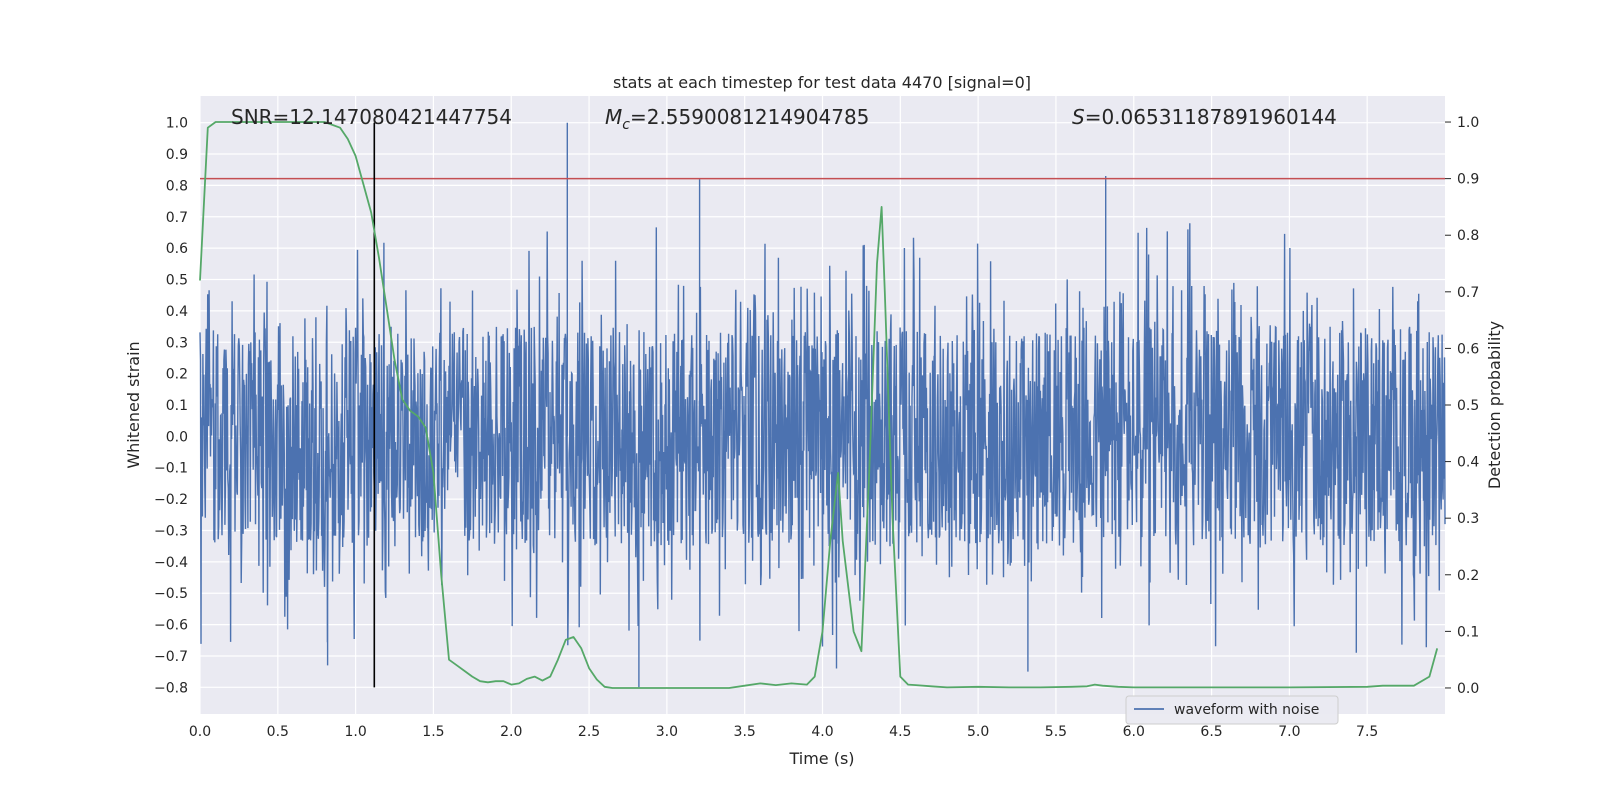 This screenshot has width=1600, height=800. Describe the element at coordinates (1468, 180) in the screenshot. I see `y-right-tick-label: 0.9` at that location.